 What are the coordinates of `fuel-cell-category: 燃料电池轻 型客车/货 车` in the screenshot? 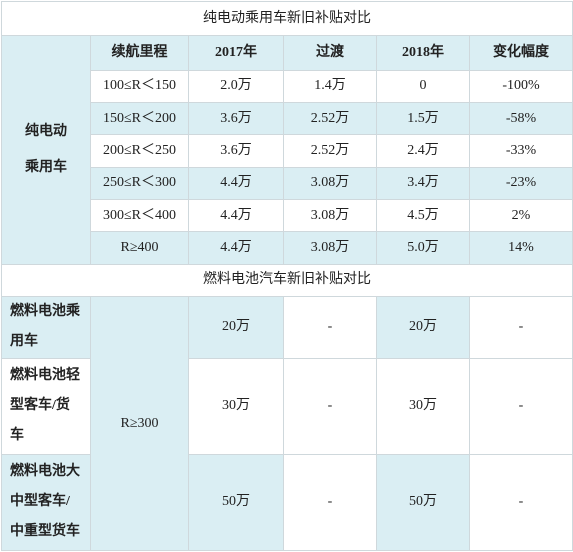 It's located at (46, 406).